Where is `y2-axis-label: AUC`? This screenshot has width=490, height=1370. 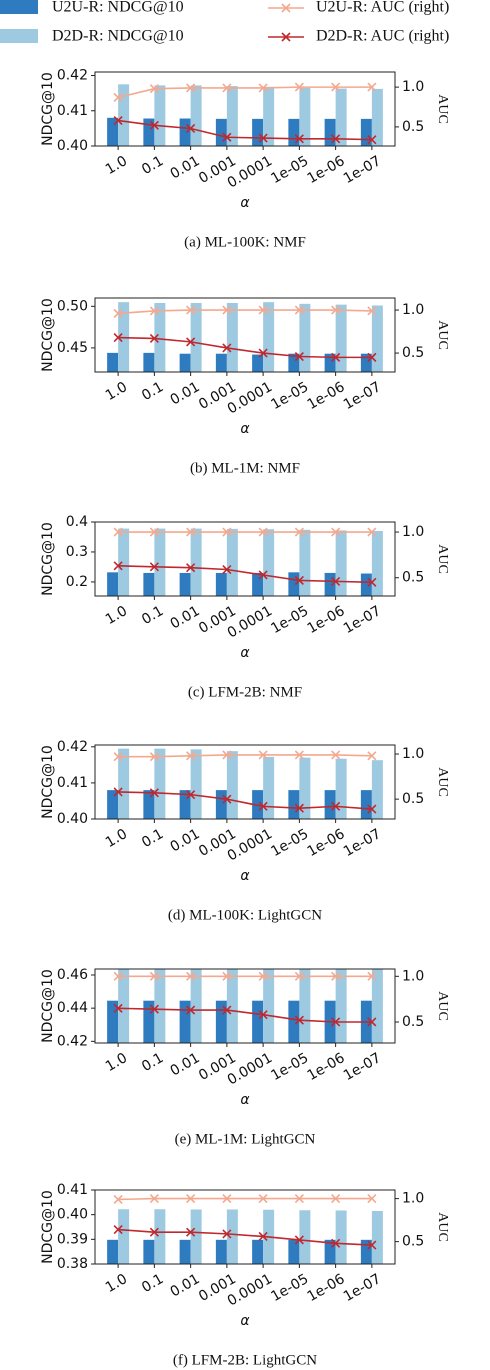 y2-axis-label: AUC is located at coordinates (442, 559).